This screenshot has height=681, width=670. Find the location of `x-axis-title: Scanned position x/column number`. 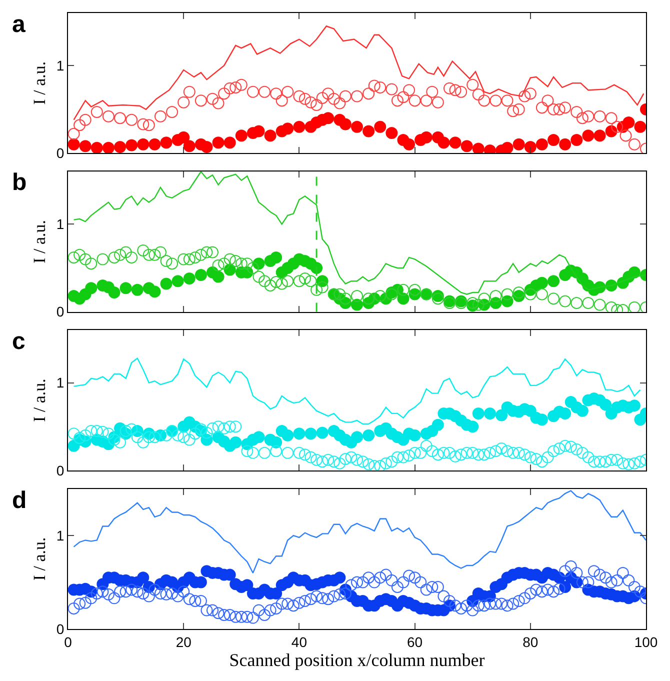

x-axis-title: Scanned position x/column number is located at coordinates (357, 660).